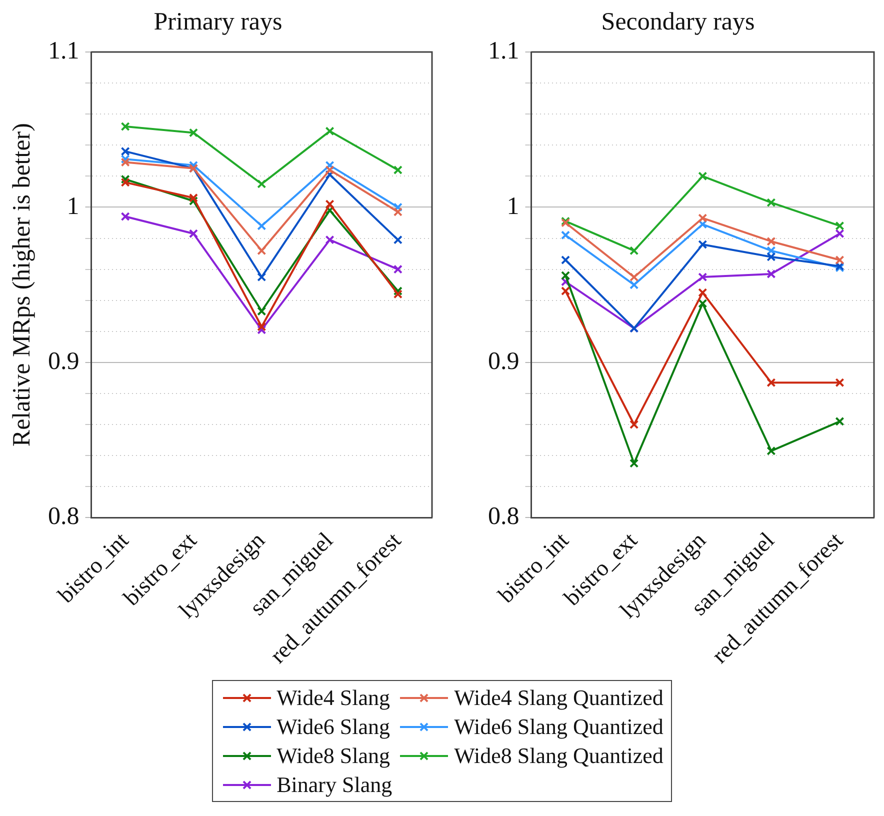 The image size is (884, 816). Describe the element at coordinates (334, 785) in the screenshot. I see `legend-label: Binary Slang` at that location.